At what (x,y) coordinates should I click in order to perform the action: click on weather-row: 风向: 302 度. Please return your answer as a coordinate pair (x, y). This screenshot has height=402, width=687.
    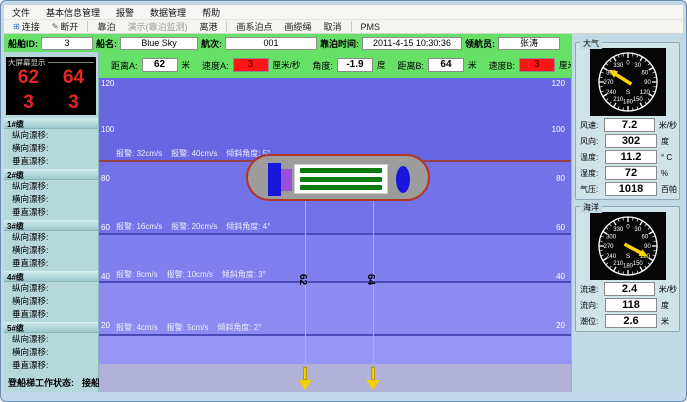
    Looking at the image, I should click on (627, 141).